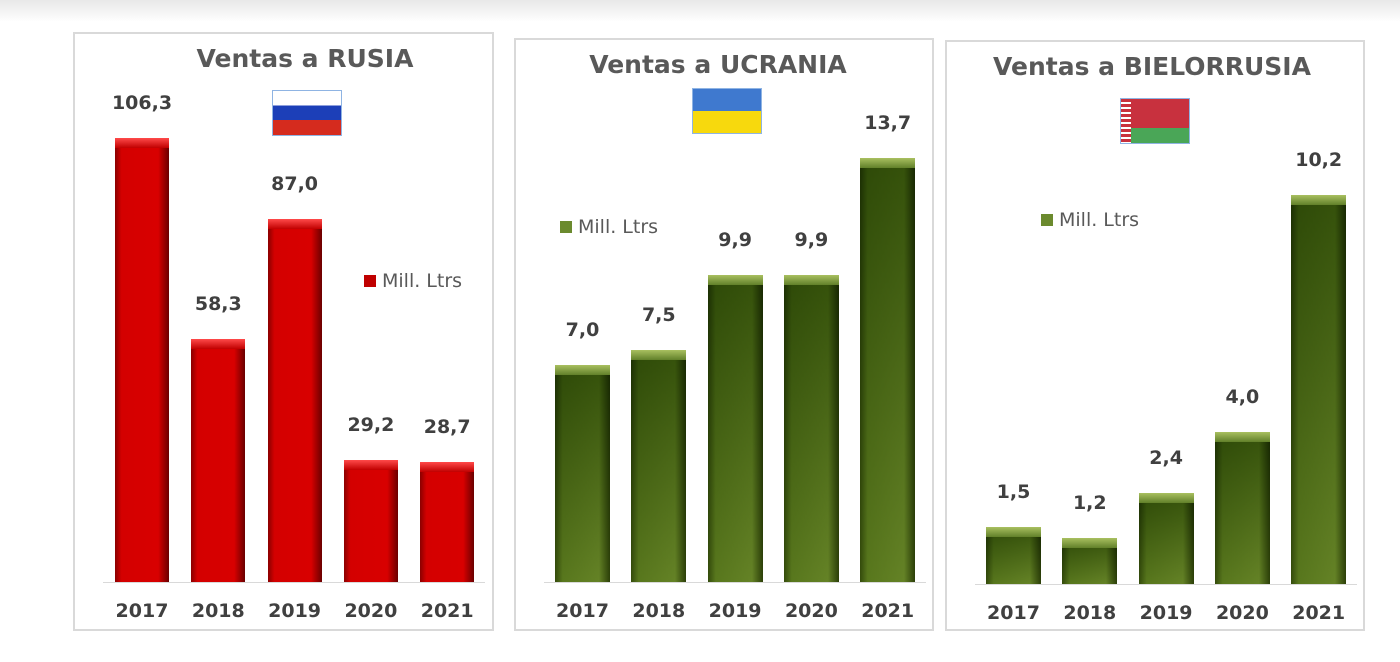  Describe the element at coordinates (700, 11) in the screenshot. I see `top-shade` at that location.